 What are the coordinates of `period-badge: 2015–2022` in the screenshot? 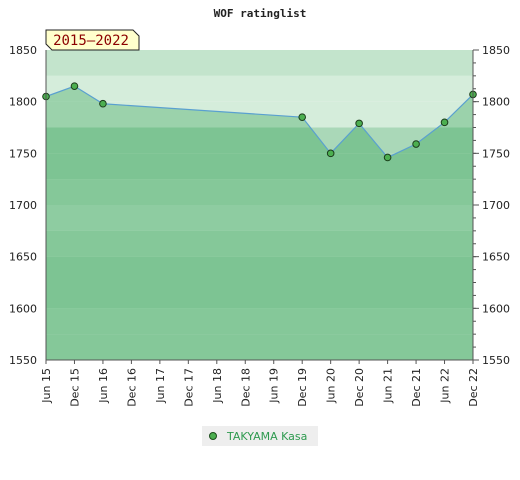 It's located at (92, 40).